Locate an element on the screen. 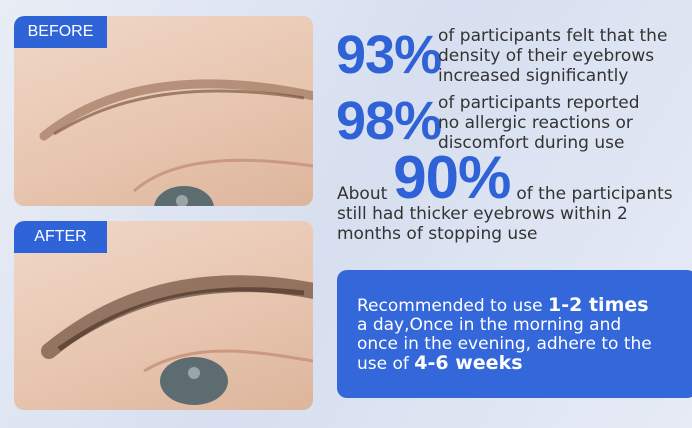  eye-before-illustration is located at coordinates (176, 142).